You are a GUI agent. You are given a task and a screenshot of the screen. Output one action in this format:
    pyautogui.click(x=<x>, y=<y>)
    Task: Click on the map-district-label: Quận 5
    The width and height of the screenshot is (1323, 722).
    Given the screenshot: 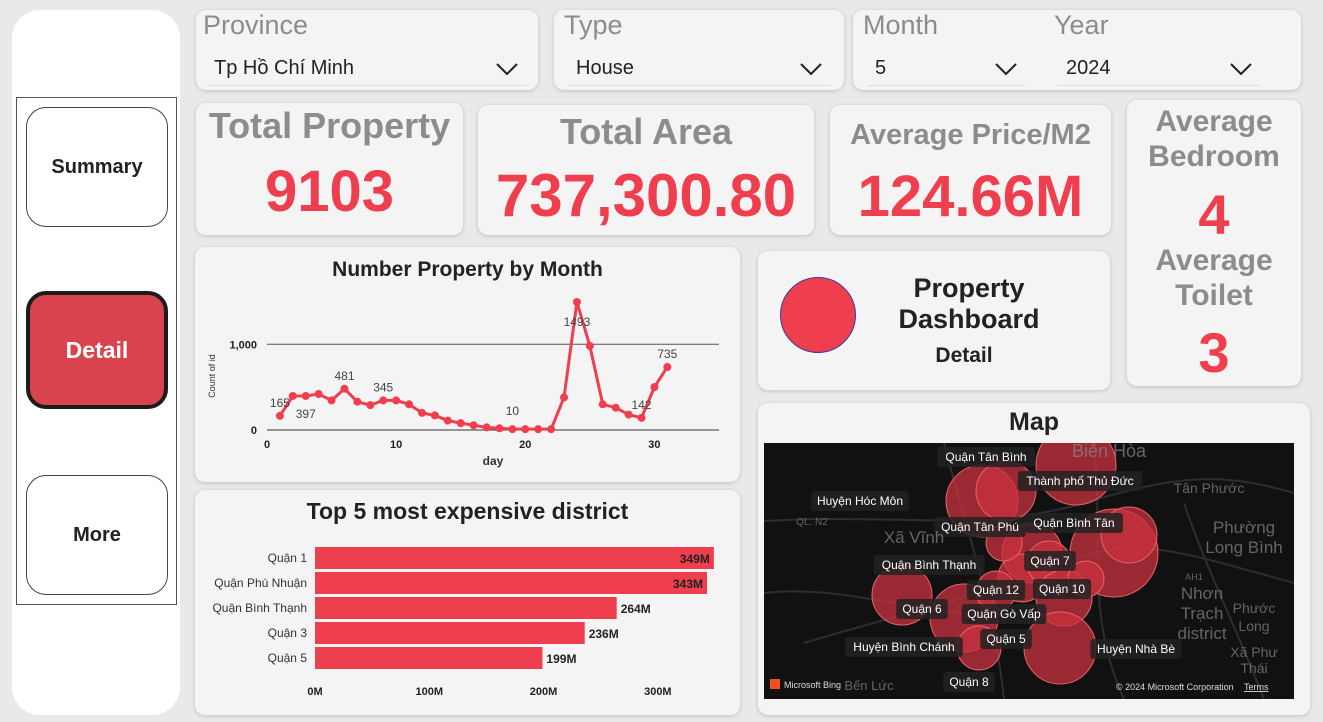 What is the action you would take?
    pyautogui.click(x=1006, y=639)
    